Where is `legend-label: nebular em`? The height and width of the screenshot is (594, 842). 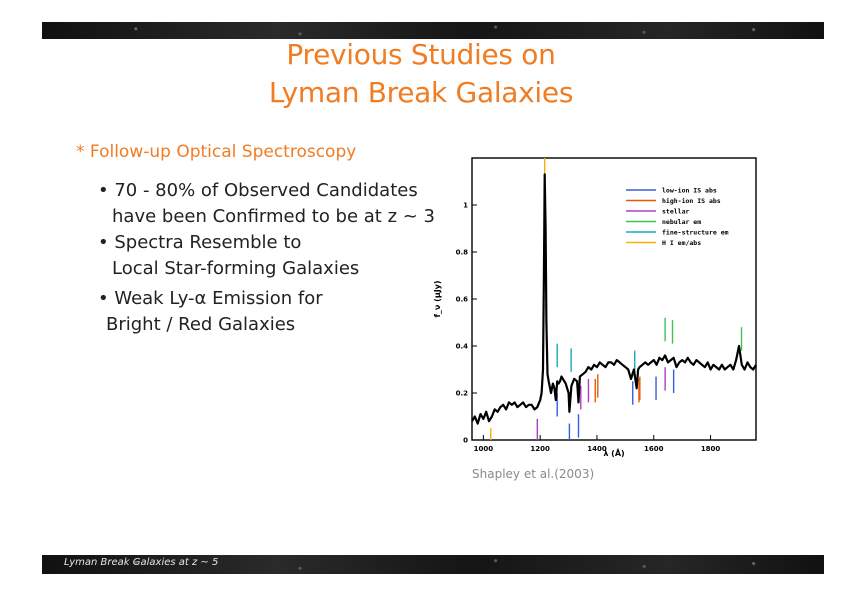 legend-label: nebular em is located at coordinates (681, 222).